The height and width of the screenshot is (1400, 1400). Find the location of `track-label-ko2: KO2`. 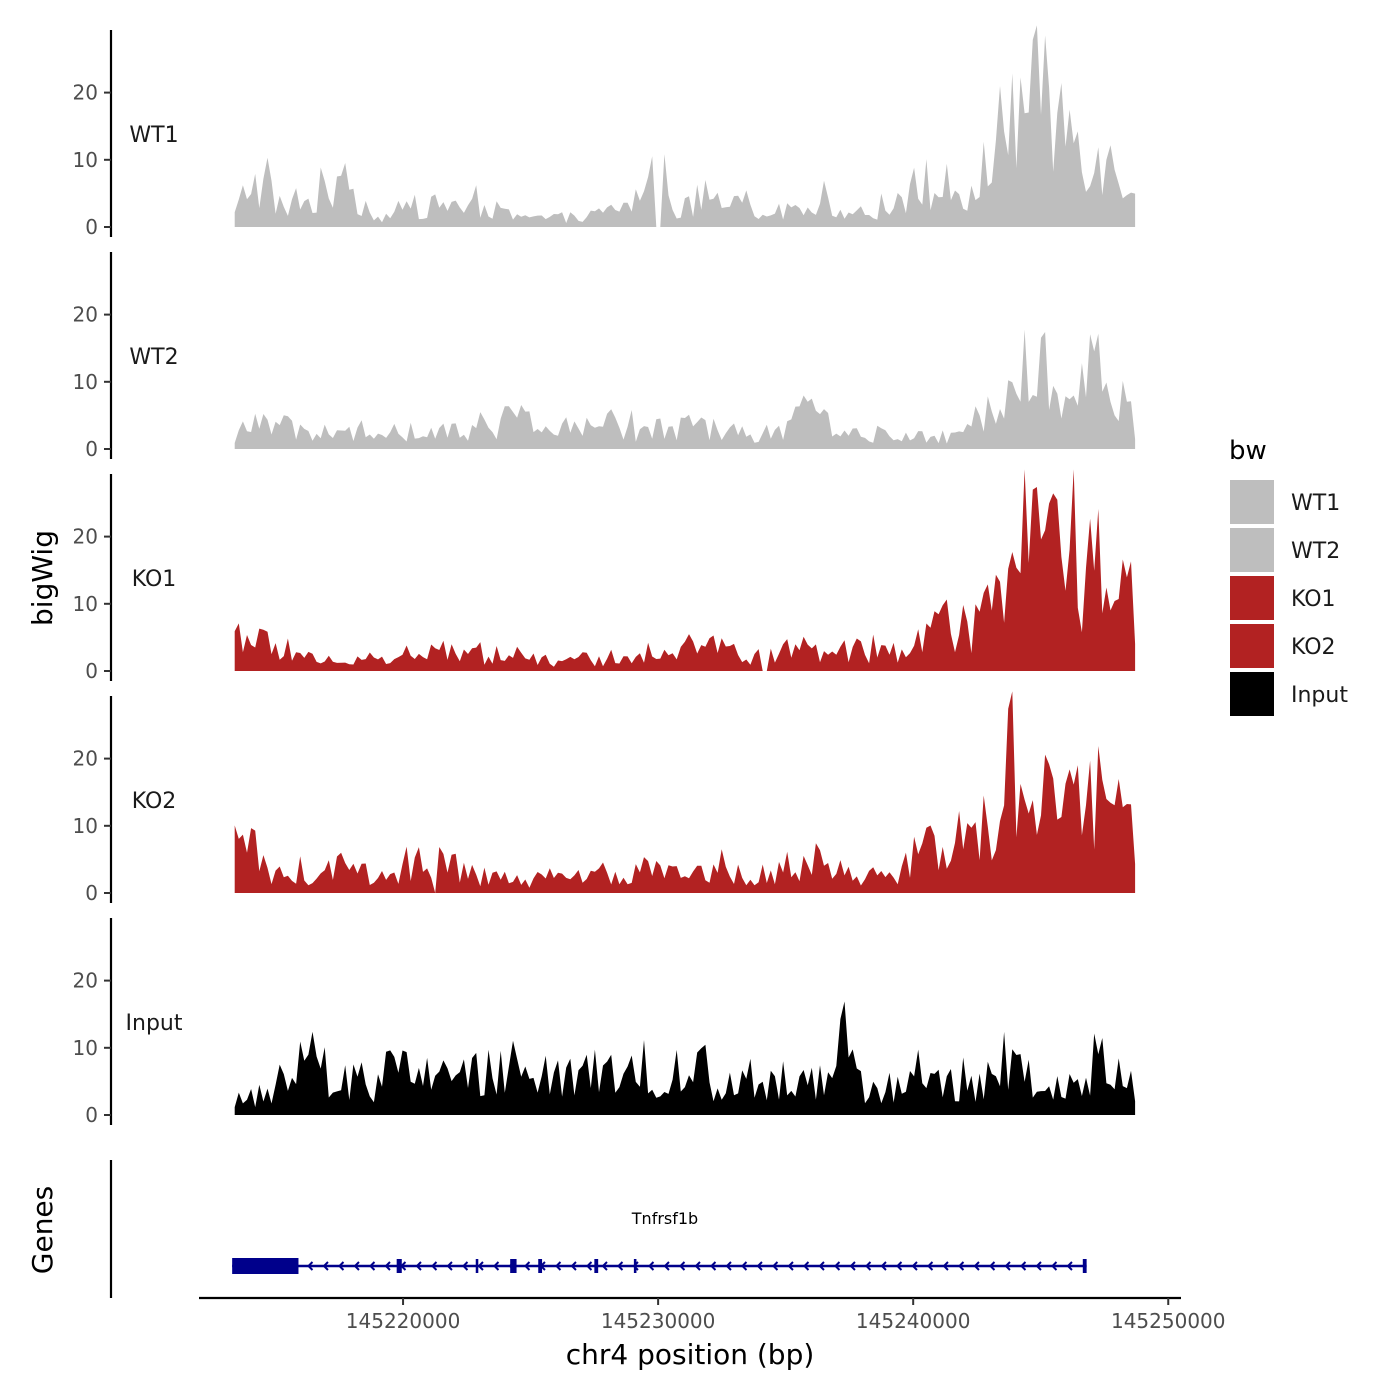

track-label-ko2: KO2 is located at coordinates (154, 801).